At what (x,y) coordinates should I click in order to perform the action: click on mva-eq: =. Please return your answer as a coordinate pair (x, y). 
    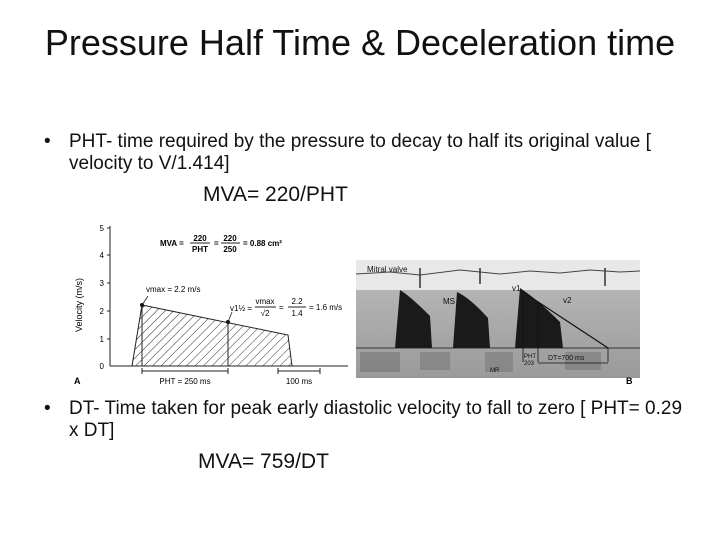
    Looking at the image, I should click on (216, 243).